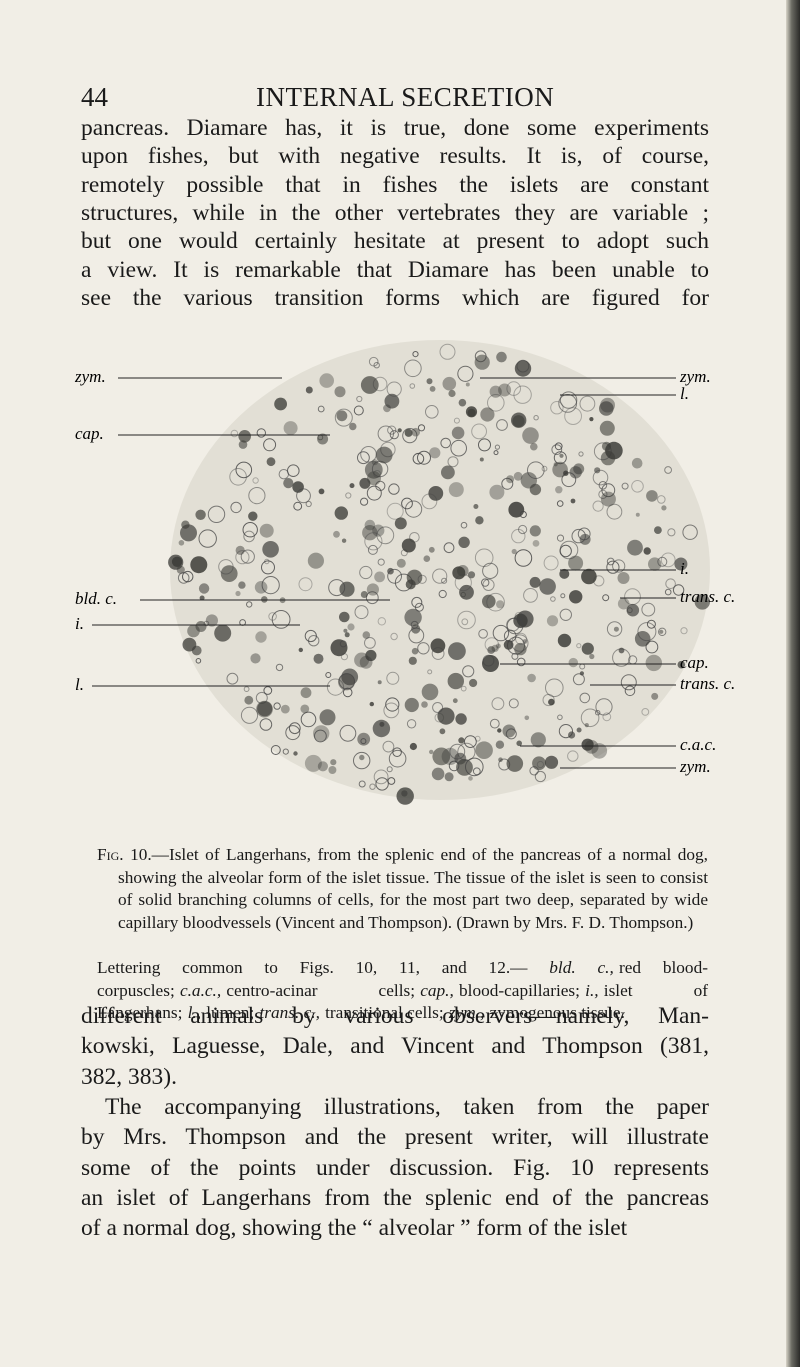  Describe the element at coordinates (321, 990) in the screenshot. I see `lettering-meaning: centro-acinar cells;` at that location.